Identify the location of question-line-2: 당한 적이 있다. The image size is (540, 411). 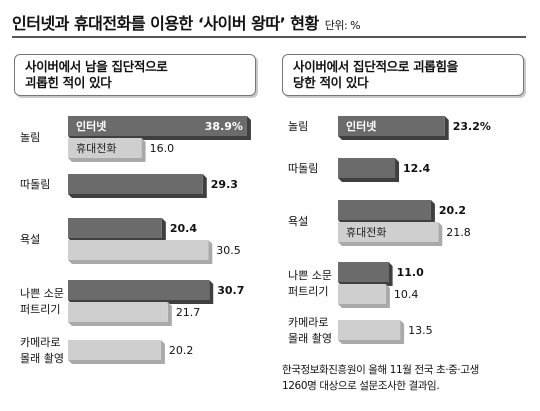
(331, 82).